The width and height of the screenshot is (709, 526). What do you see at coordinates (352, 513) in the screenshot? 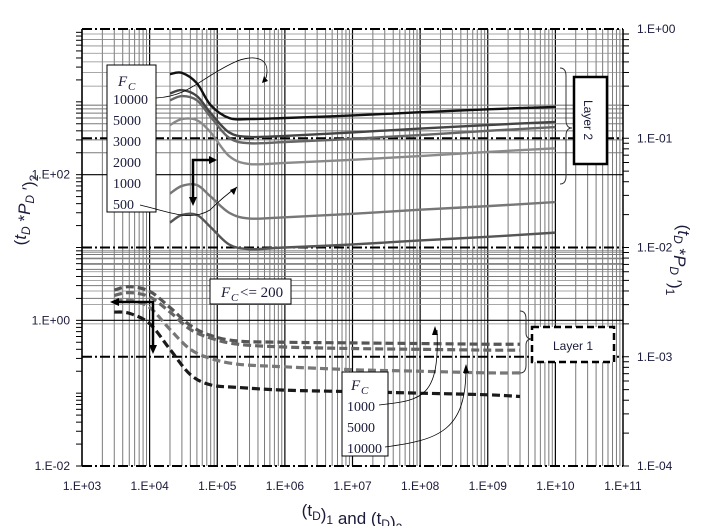
I see `x-axis-title: (tD)1 and (tD)2` at bounding box center [352, 513].